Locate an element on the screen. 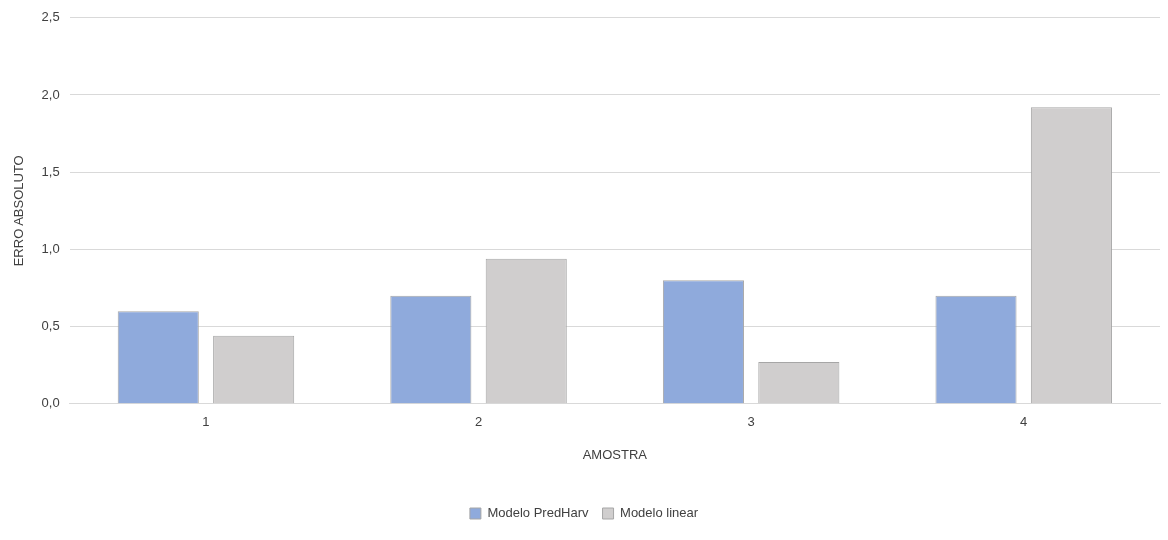 This screenshot has width=1168, height=540. x-tick-label: 4 is located at coordinates (1024, 422).